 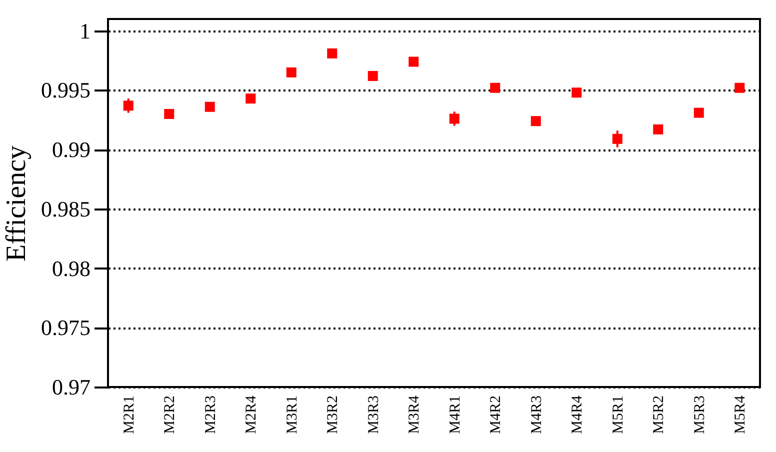 What do you see at coordinates (292, 415) in the screenshot?
I see `x-tick-label: M3R1` at bounding box center [292, 415].